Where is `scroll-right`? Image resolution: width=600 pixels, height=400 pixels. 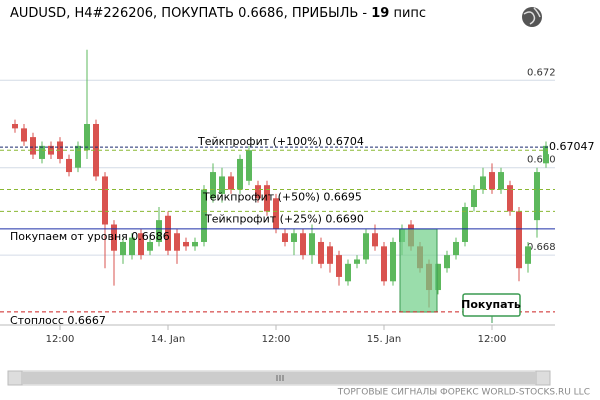
scroll-right is located at coordinates (543, 378).